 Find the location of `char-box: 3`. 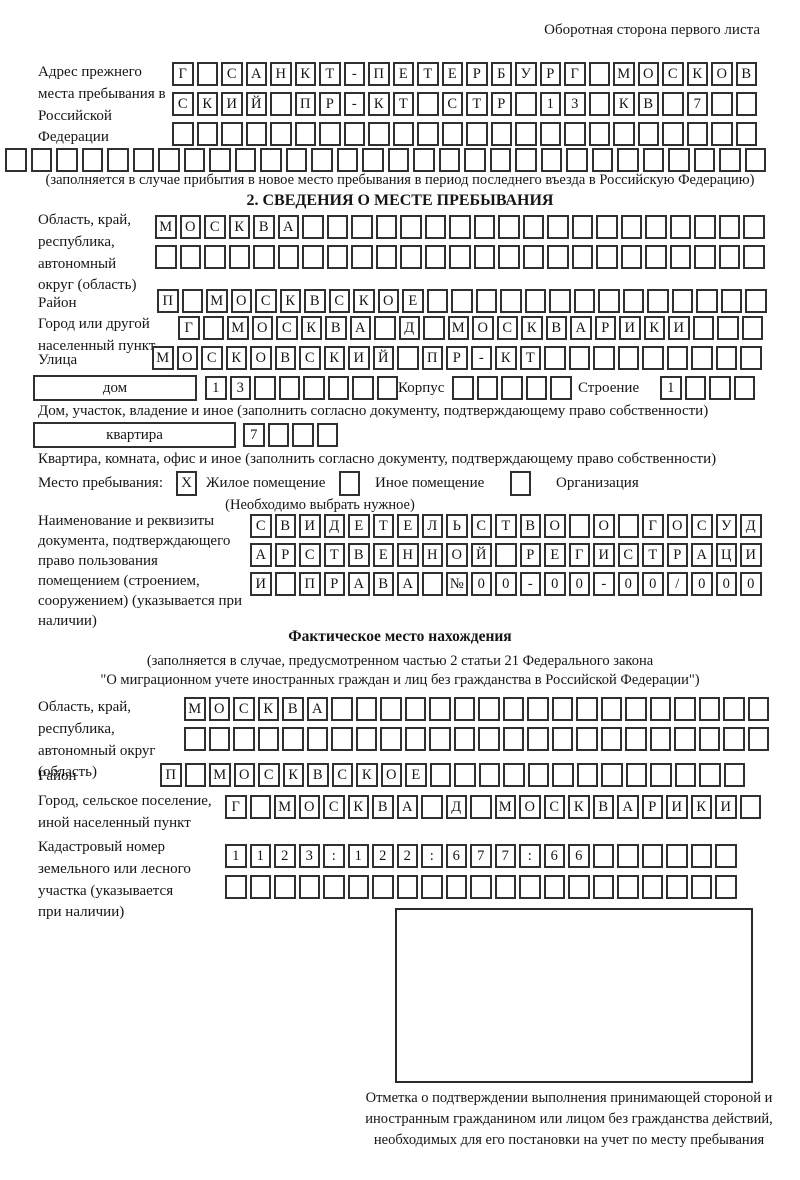

char-box: 3 is located at coordinates (575, 104).